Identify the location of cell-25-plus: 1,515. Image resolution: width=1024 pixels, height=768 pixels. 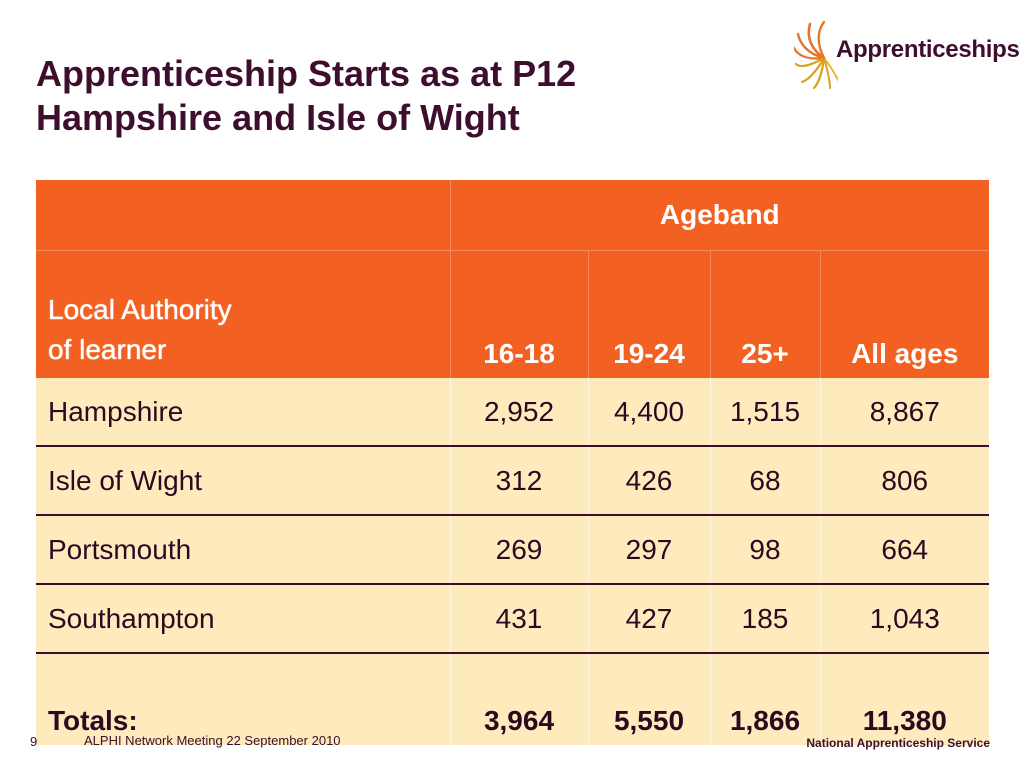
(764, 412).